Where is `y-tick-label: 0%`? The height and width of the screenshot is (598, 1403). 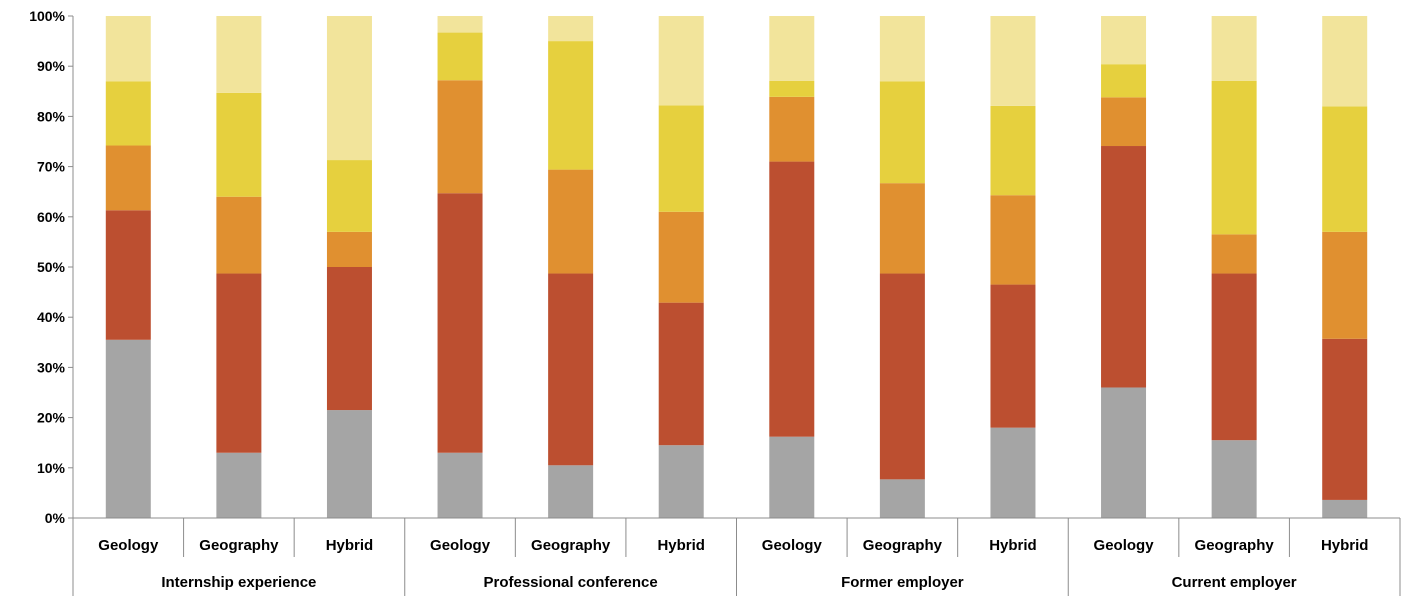
y-tick-label: 0% is located at coordinates (55, 518).